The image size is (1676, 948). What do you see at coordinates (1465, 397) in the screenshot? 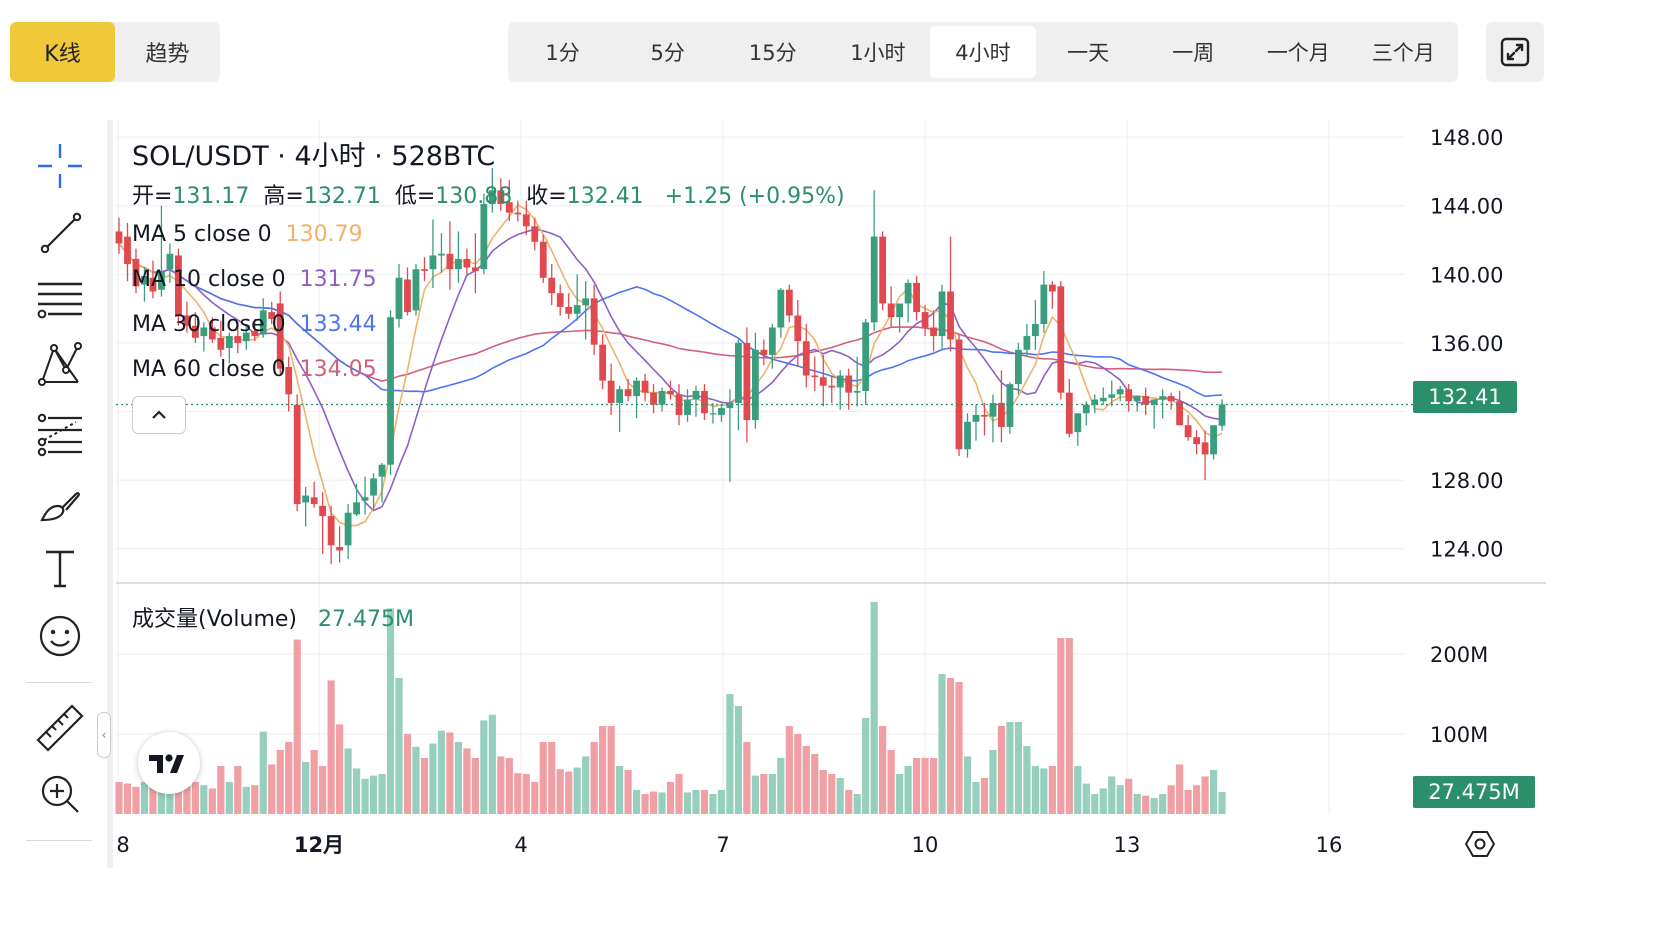
I see `last-price-tag: 132.41` at bounding box center [1465, 397].